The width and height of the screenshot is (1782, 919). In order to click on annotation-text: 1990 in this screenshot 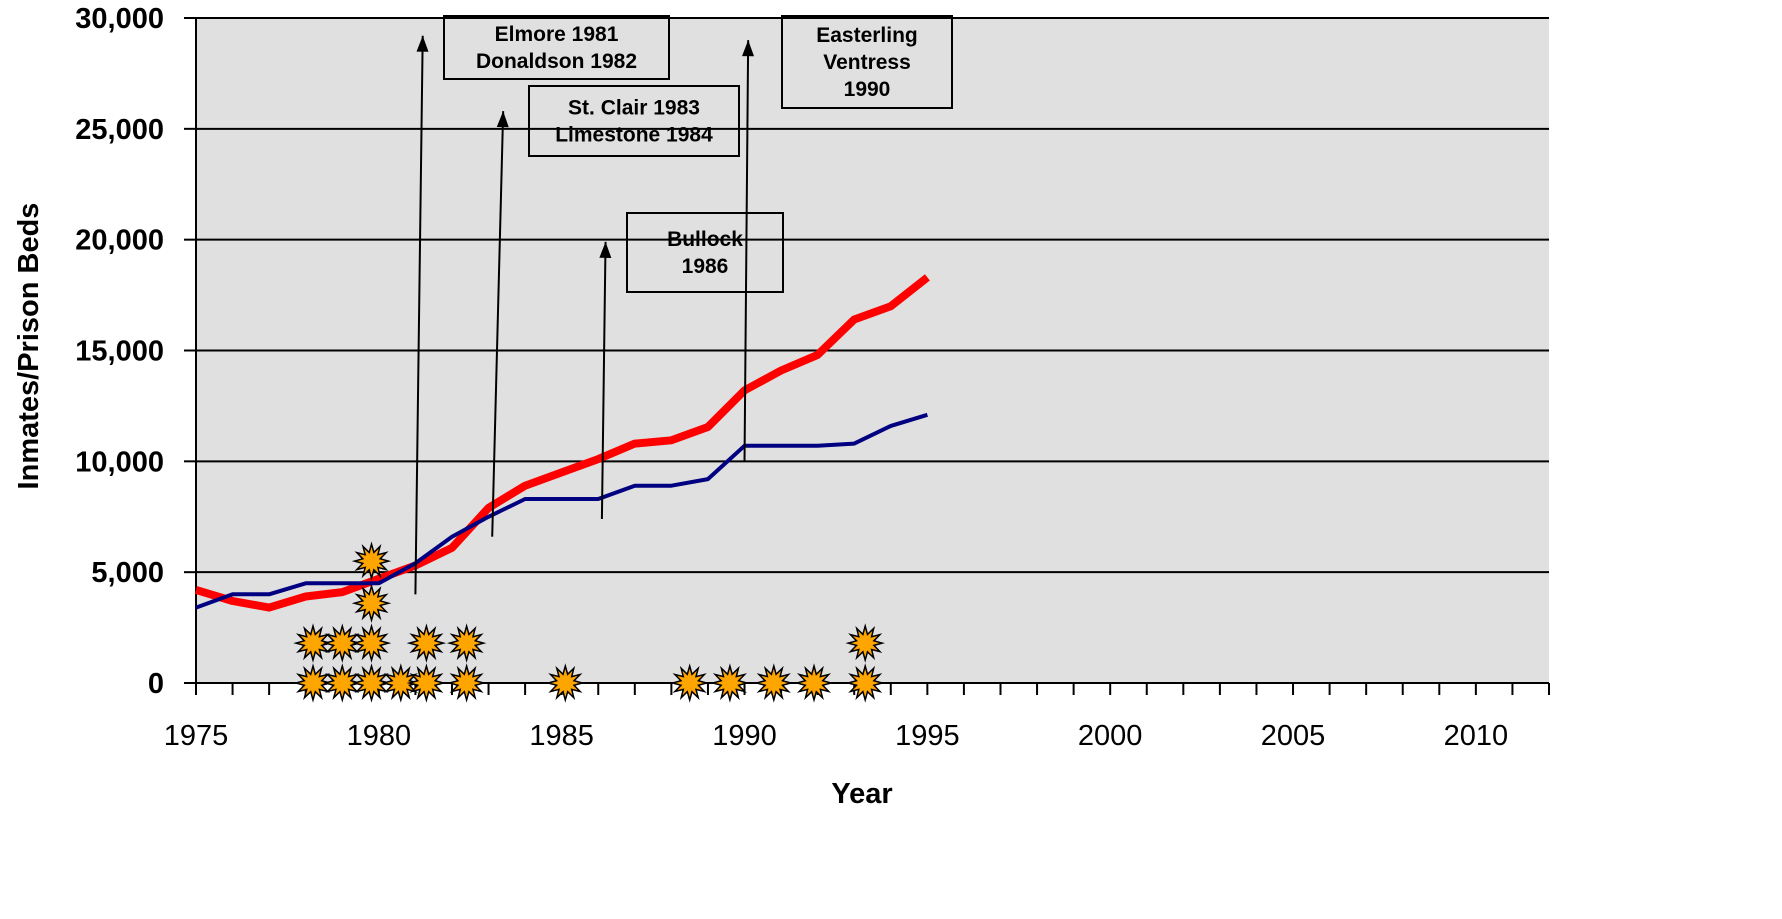, I will do `click(867, 89)`.